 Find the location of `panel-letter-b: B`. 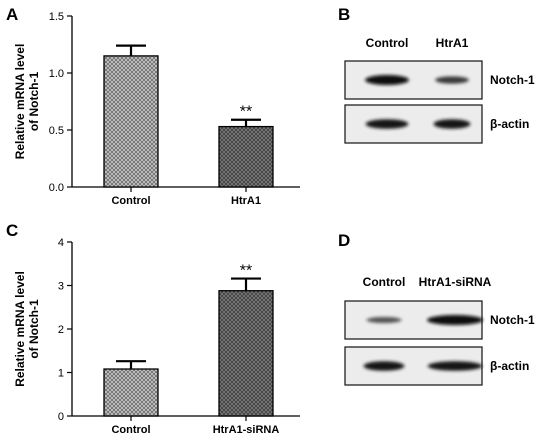

panel-letter-b: B is located at coordinates (344, 14).